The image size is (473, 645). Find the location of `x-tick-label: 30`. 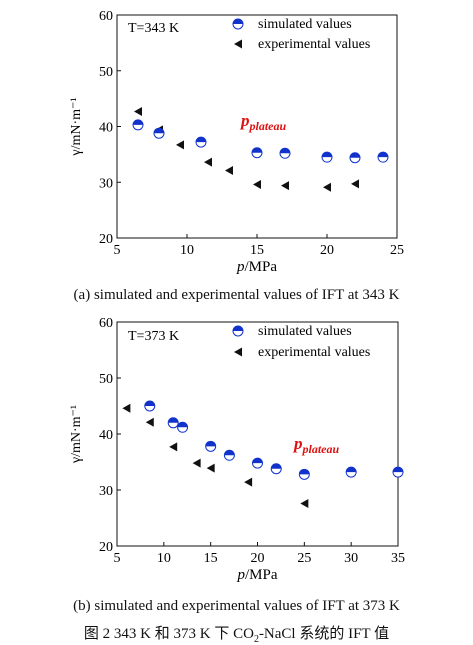

x-tick-label: 30 is located at coordinates (351, 558).